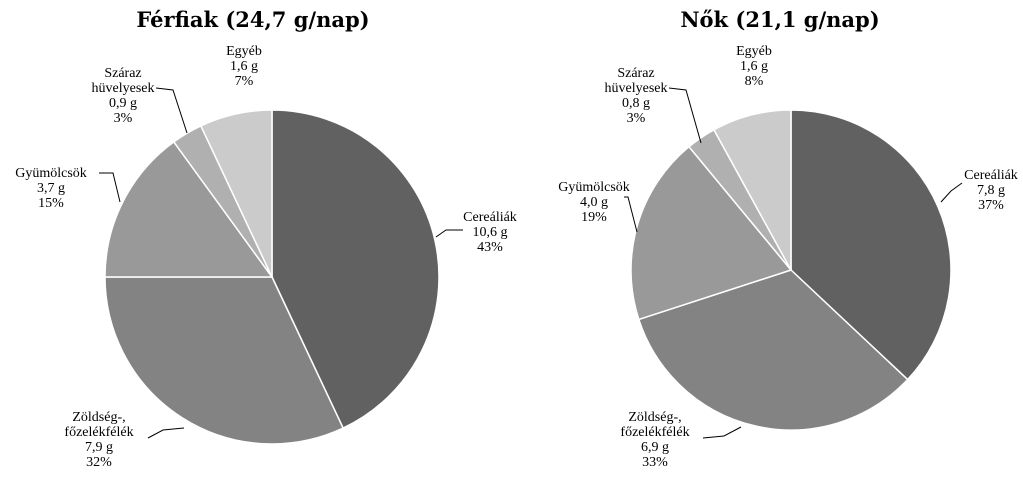 The image size is (1023, 479). Describe the element at coordinates (594, 202) in the screenshot. I see `slice-label: Gyümölcsök 4,0 g 19%` at that location.